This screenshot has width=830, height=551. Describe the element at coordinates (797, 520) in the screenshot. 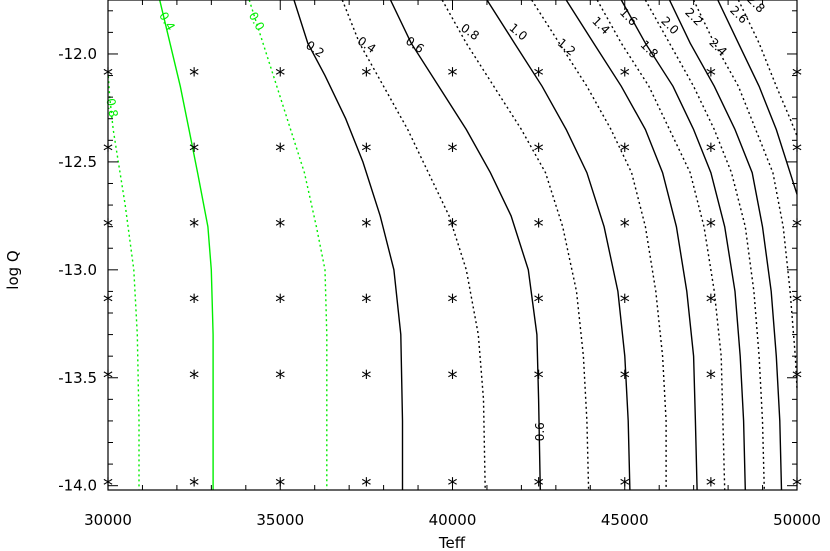

I see `x-tick-label: 50000` at that location.